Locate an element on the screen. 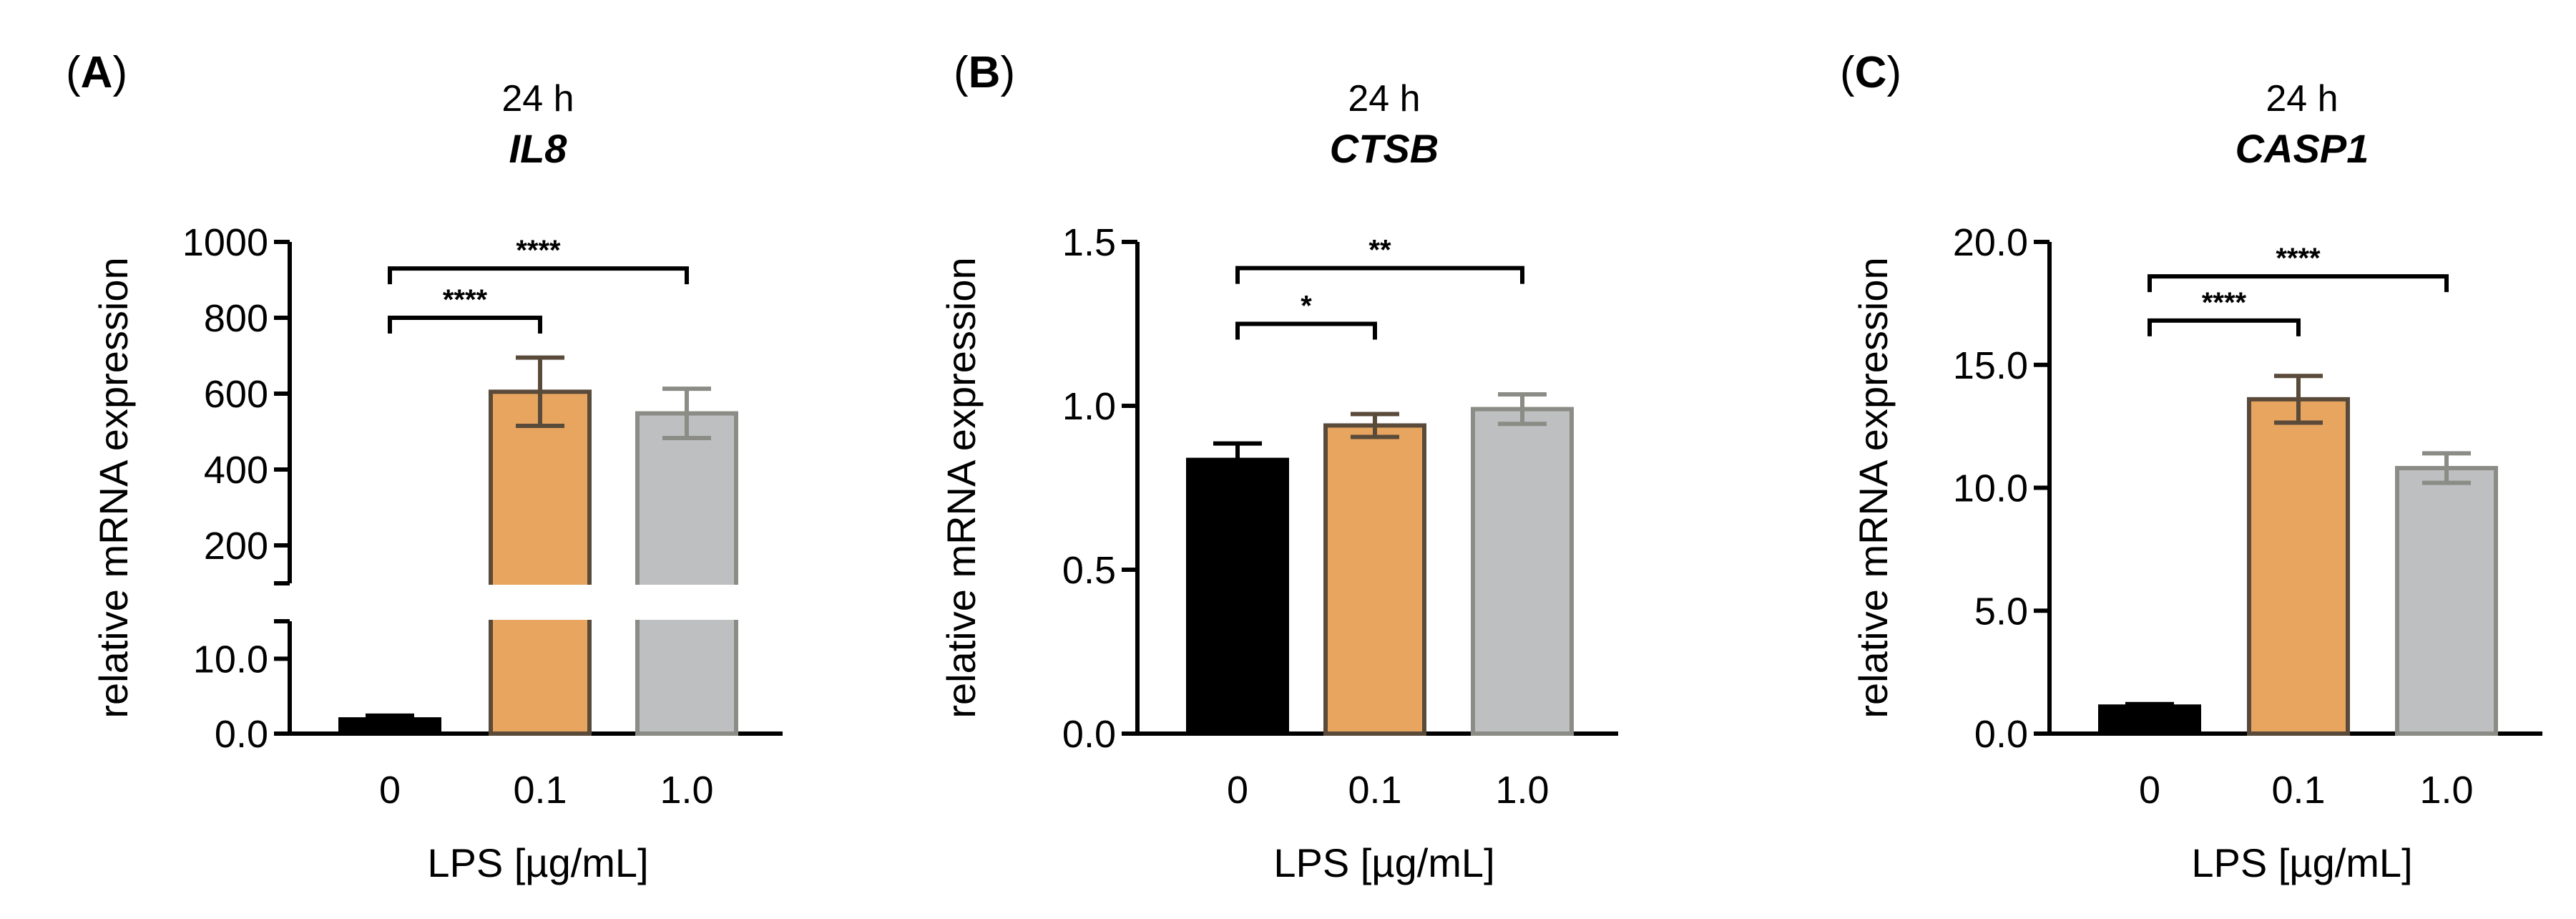  panel-letter-text: B is located at coordinates (985, 72).